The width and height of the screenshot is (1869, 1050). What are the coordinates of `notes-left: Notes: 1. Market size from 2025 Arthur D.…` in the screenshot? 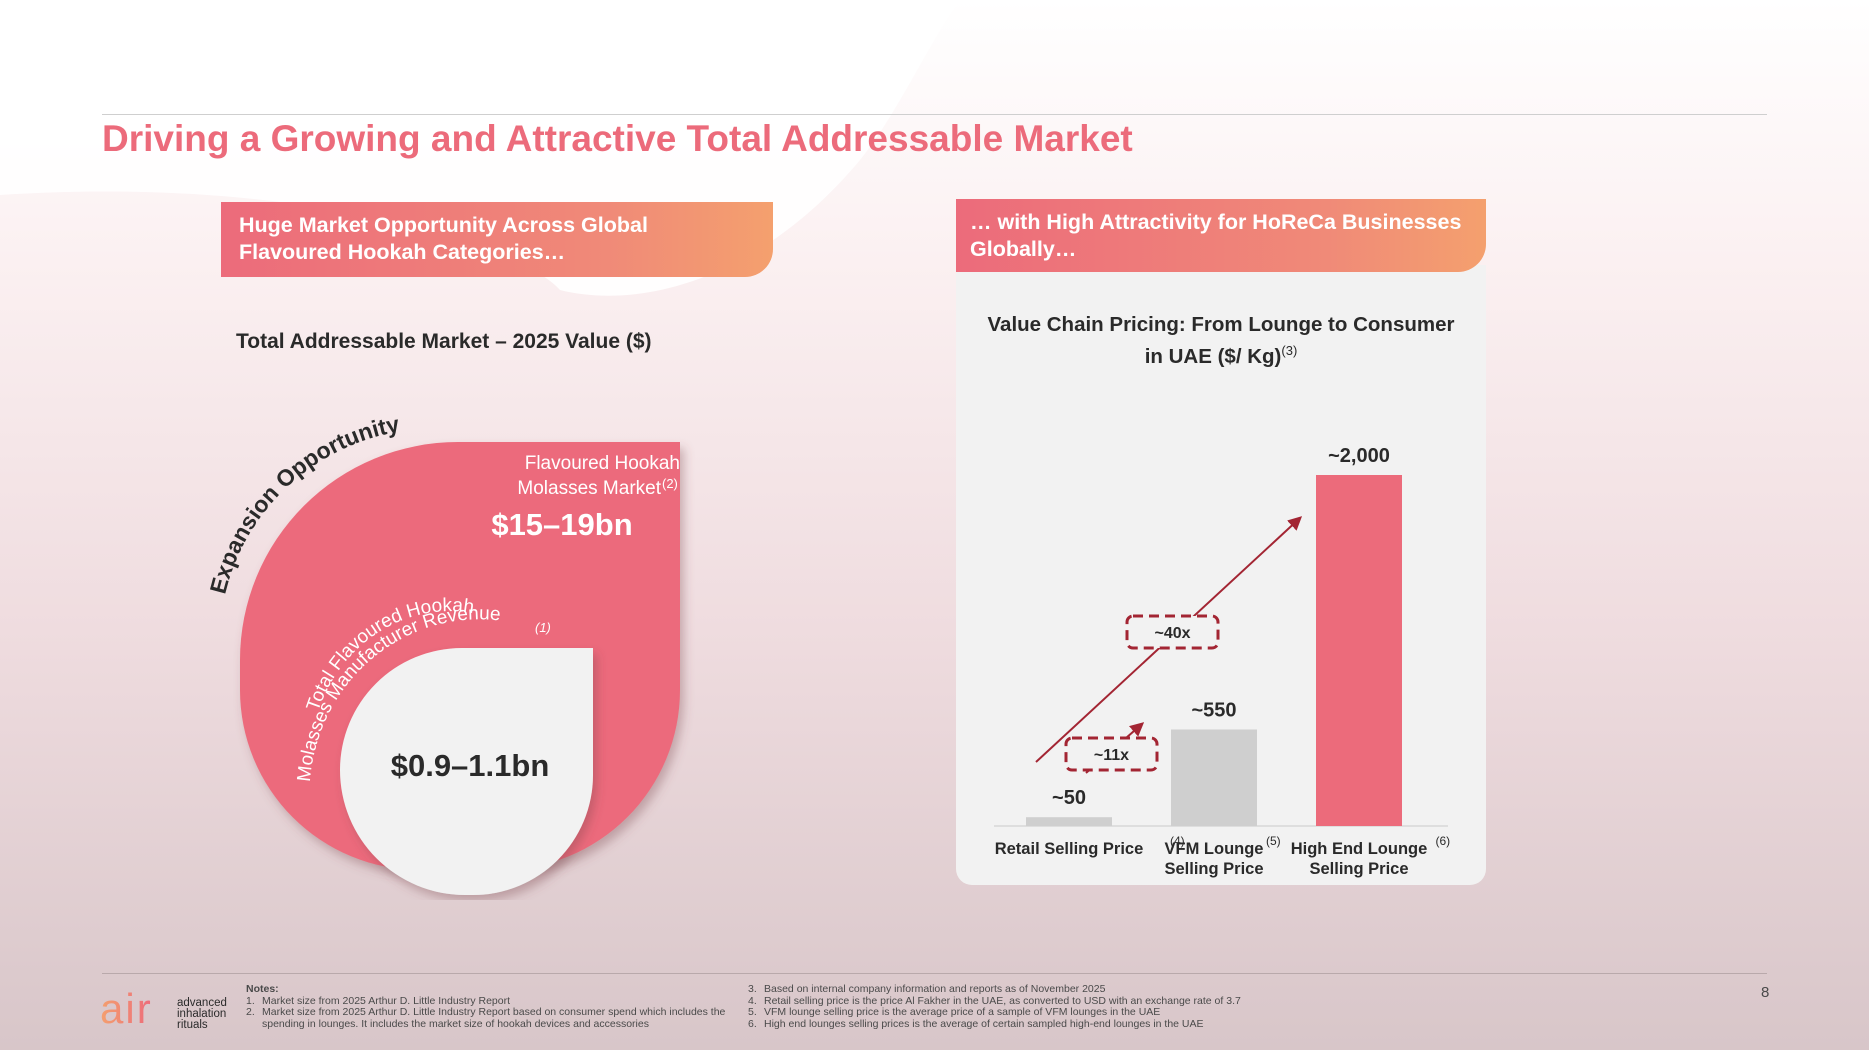 It's located at (491, 1006).